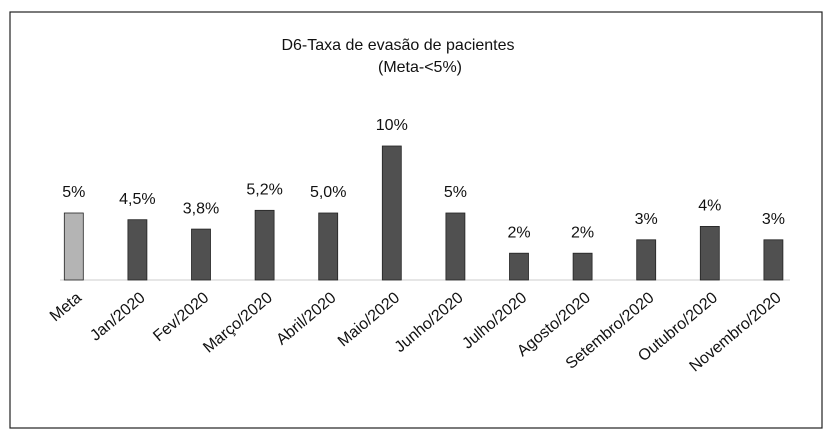 The image size is (829, 443). Describe the element at coordinates (201, 208) in the screenshot. I see `data-label: 3,8%` at that location.